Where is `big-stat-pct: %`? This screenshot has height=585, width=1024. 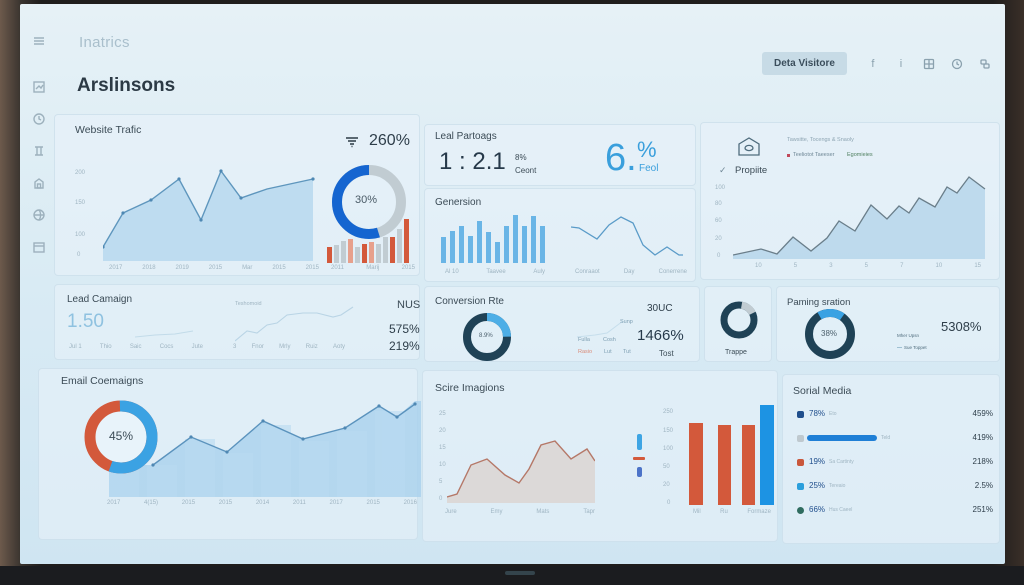
big-stat-pct: % is located at coordinates (647, 149).